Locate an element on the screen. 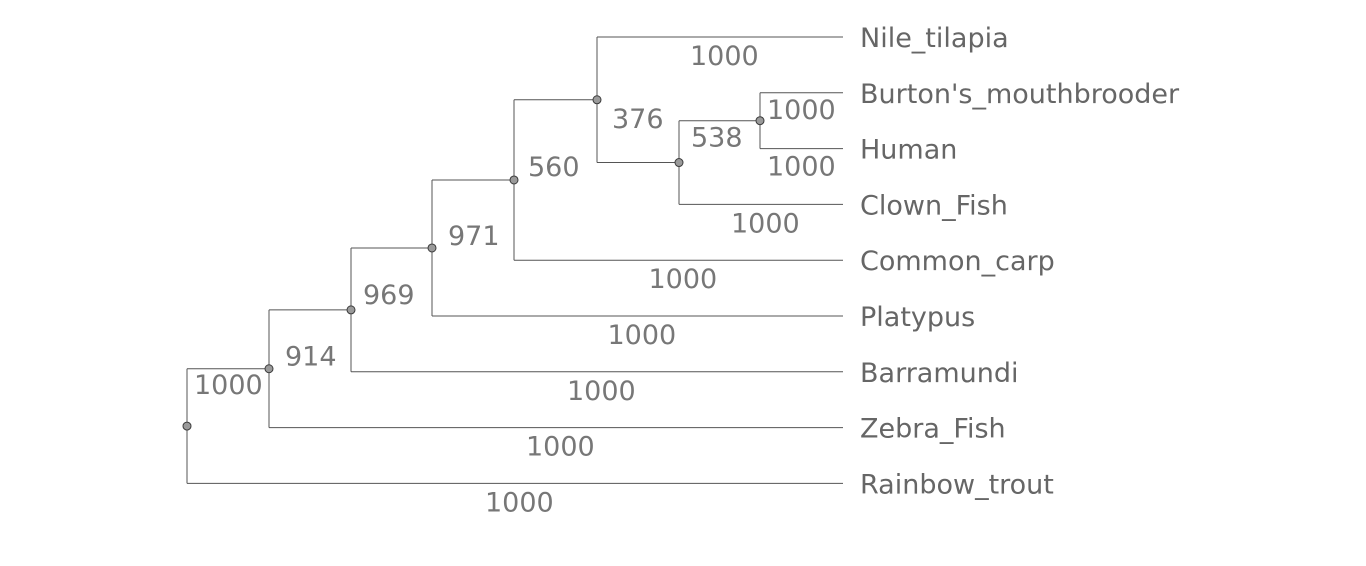 This screenshot has height=566, width=1366. branch-support-trout: 1000 is located at coordinates (519, 502).